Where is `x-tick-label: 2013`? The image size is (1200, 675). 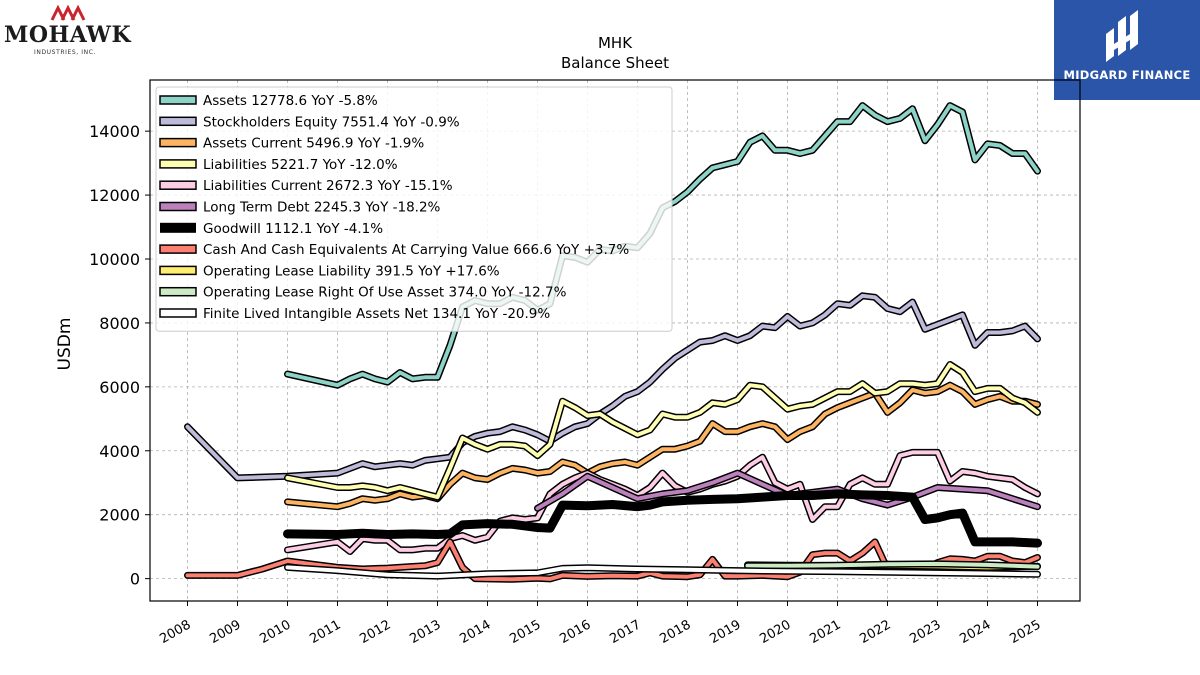 x-tick-label: 2013 is located at coordinates (425, 632).